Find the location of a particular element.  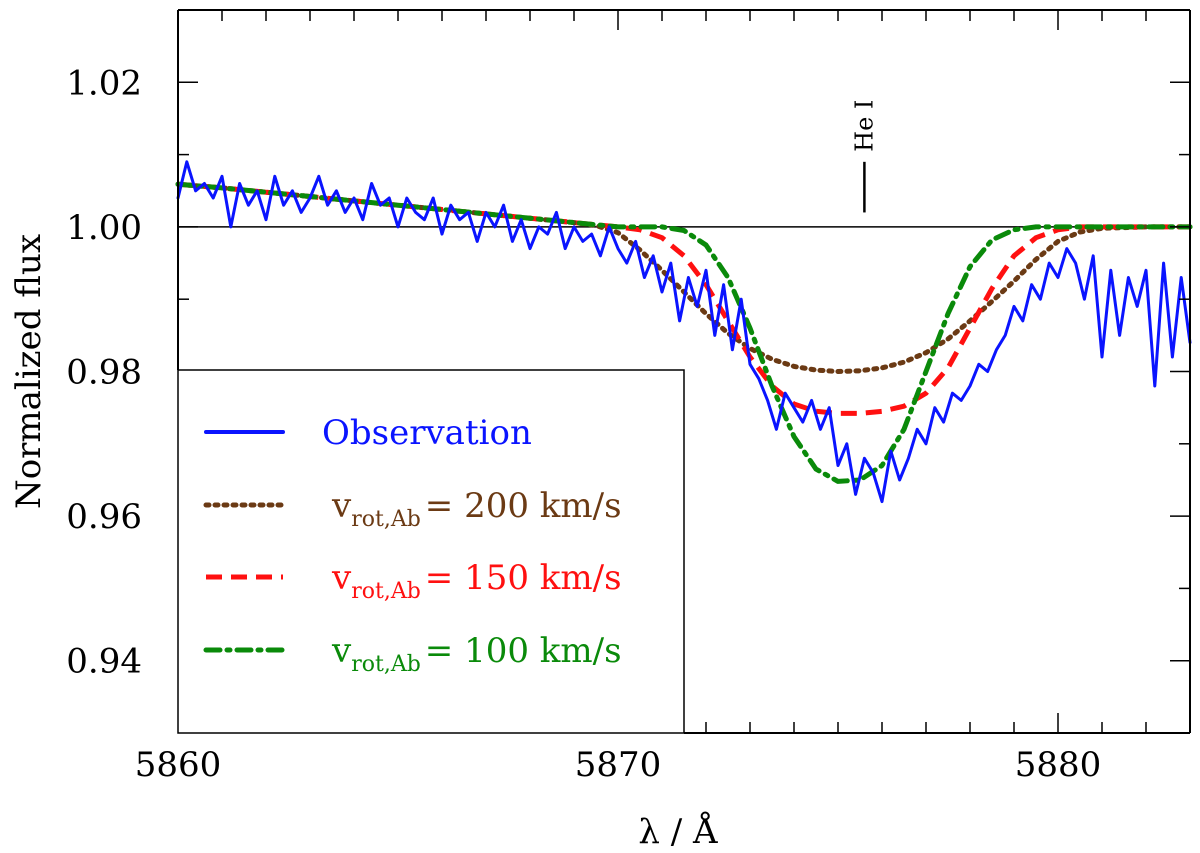

legend-label-m150: vrot,Ab = 150 km/s is located at coordinates (476, 581).